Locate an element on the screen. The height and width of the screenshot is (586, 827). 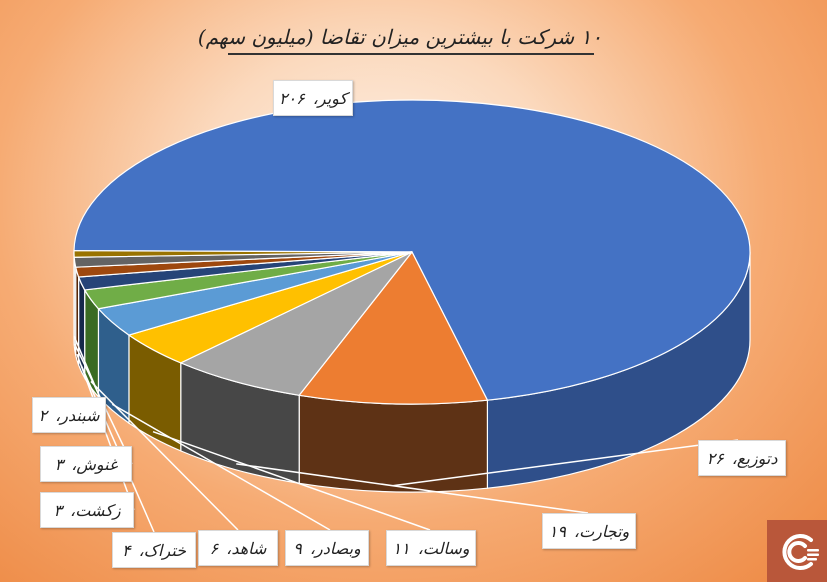
data-label-name: ختراک، is located at coordinates (162, 550).